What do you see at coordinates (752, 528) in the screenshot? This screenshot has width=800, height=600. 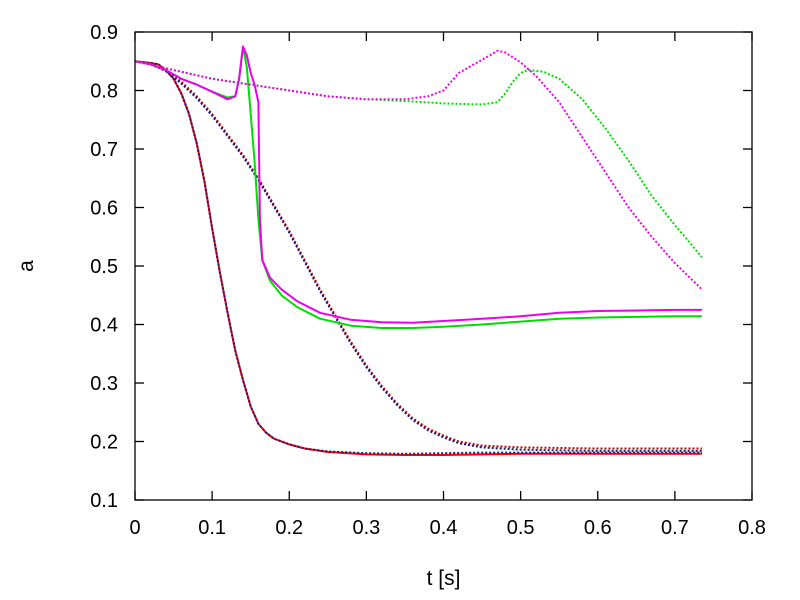 I see `x-tick-label: 0.8` at bounding box center [752, 528].